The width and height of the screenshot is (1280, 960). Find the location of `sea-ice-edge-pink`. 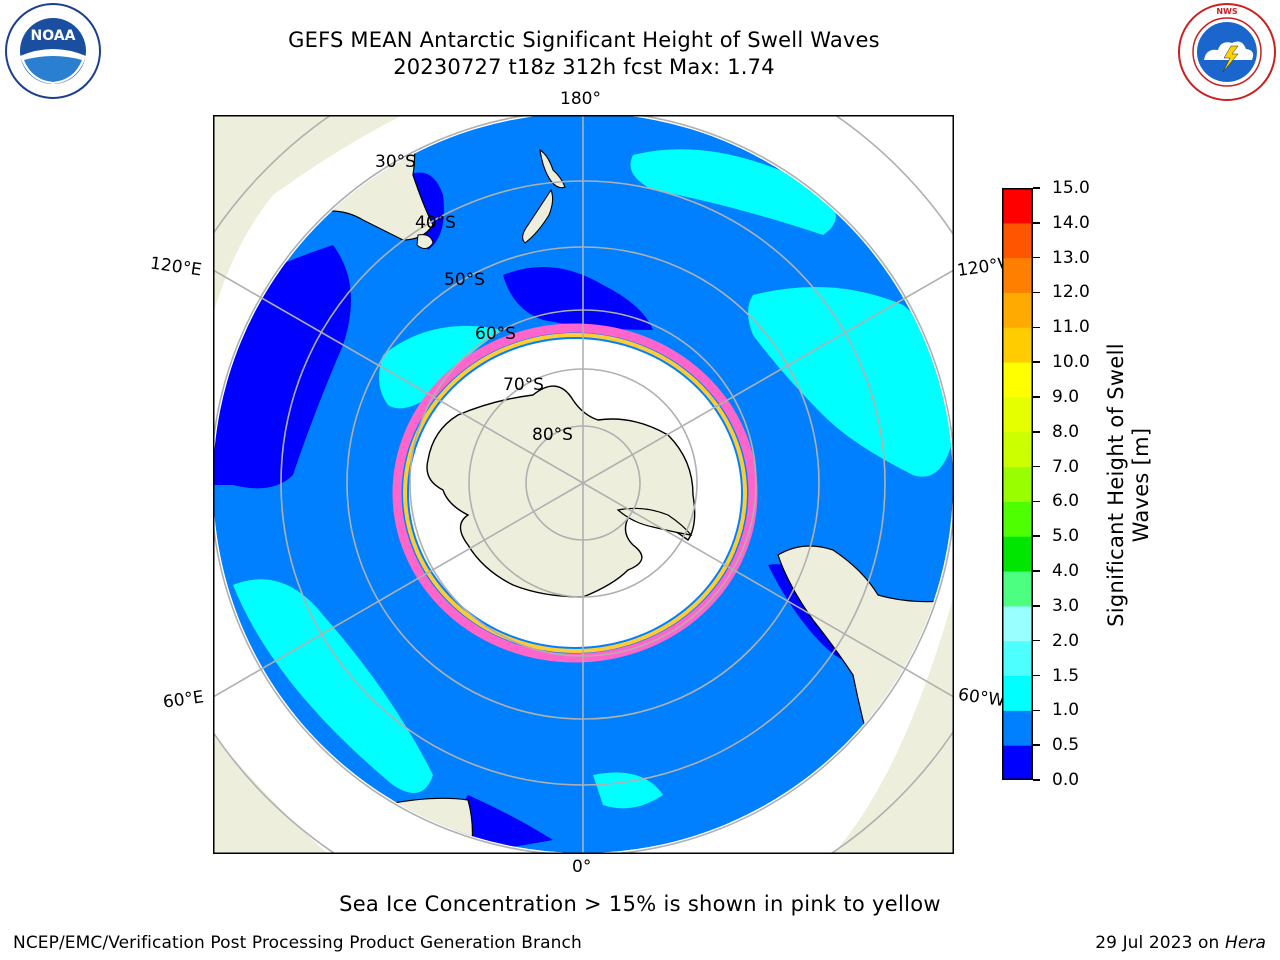

sea-ice-edge-pink is located at coordinates (575, 493).